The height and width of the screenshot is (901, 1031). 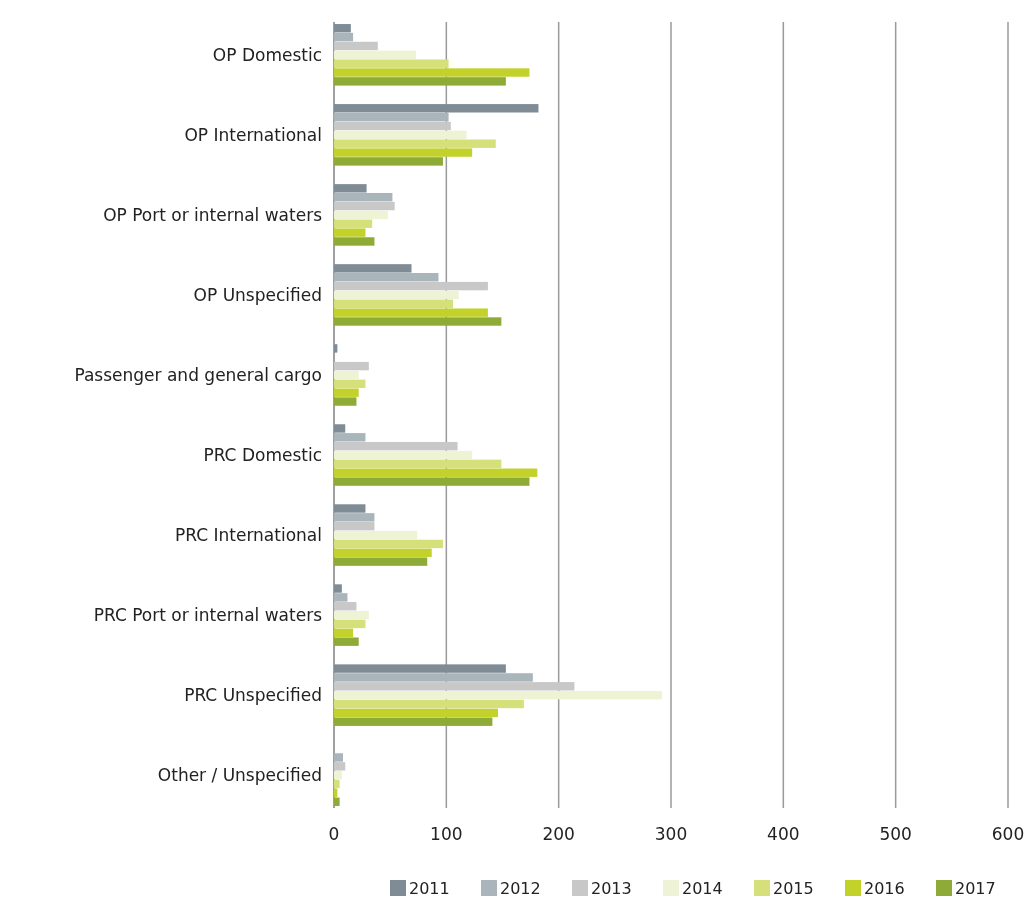 What do you see at coordinates (671, 834) in the screenshot?
I see `x-tick-label: 300` at bounding box center [671, 834].